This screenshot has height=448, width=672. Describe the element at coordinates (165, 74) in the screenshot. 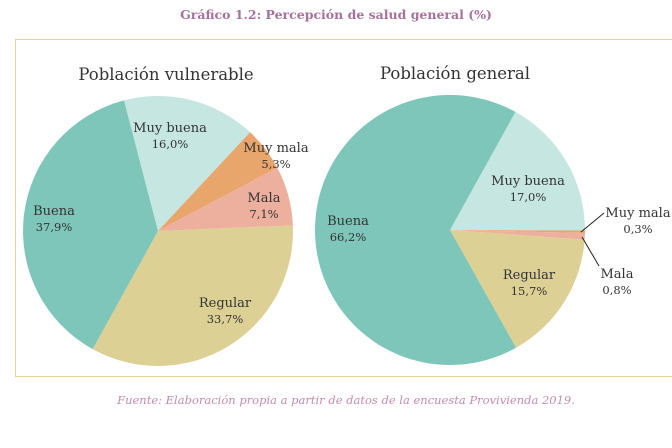

I see `pie-title: Población vulnerable` at that location.